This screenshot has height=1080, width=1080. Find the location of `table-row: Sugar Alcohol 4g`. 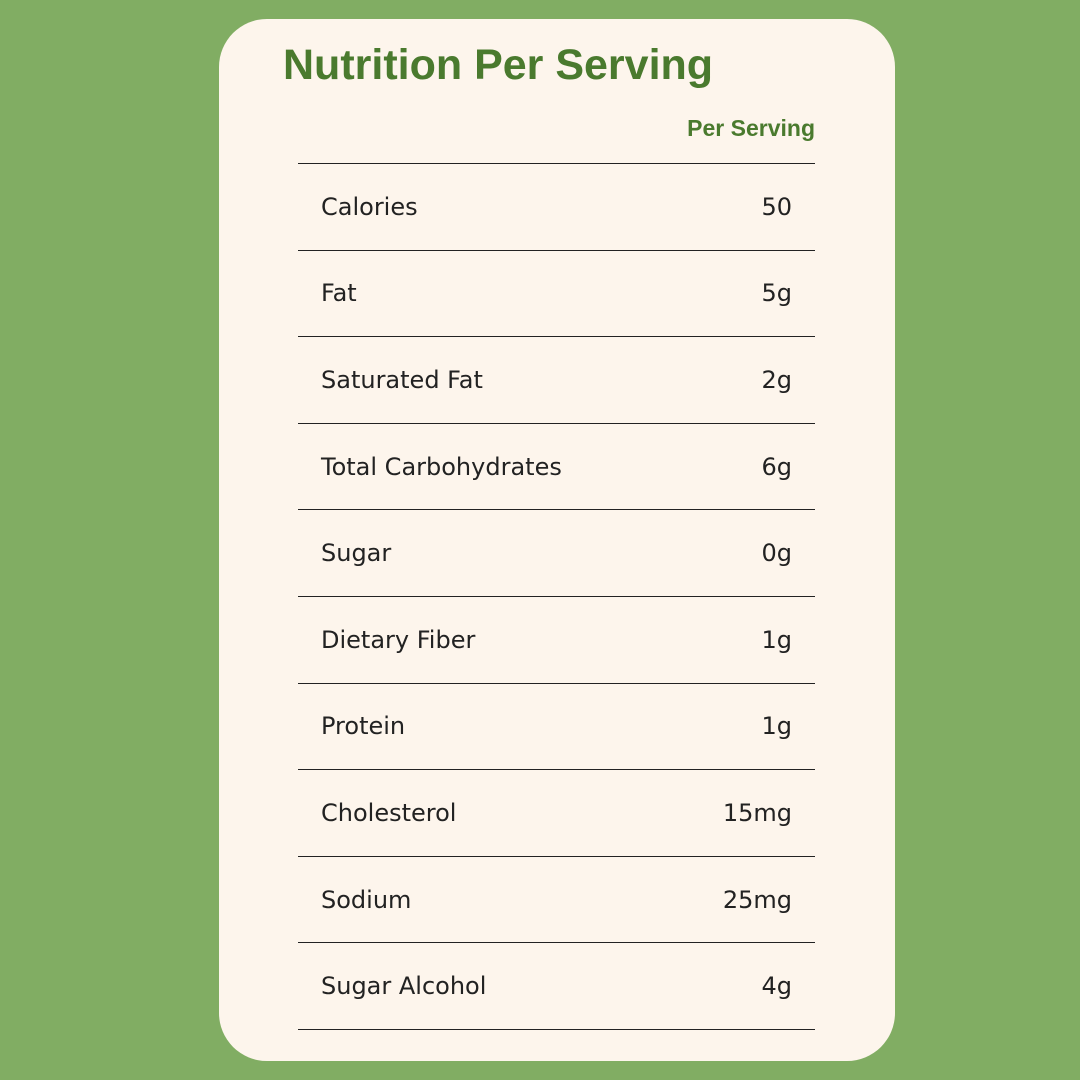

table-row: Sugar Alcohol 4g is located at coordinates (556, 986).